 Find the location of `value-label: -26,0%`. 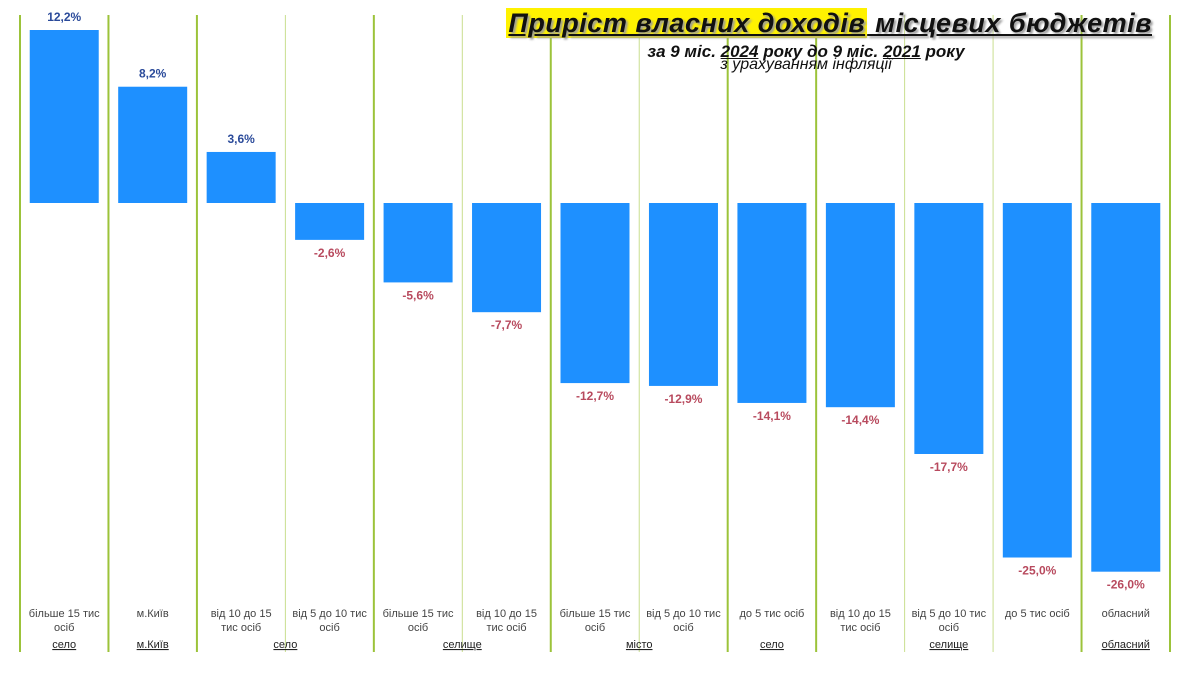

value-label: -26,0% is located at coordinates (1126, 585).